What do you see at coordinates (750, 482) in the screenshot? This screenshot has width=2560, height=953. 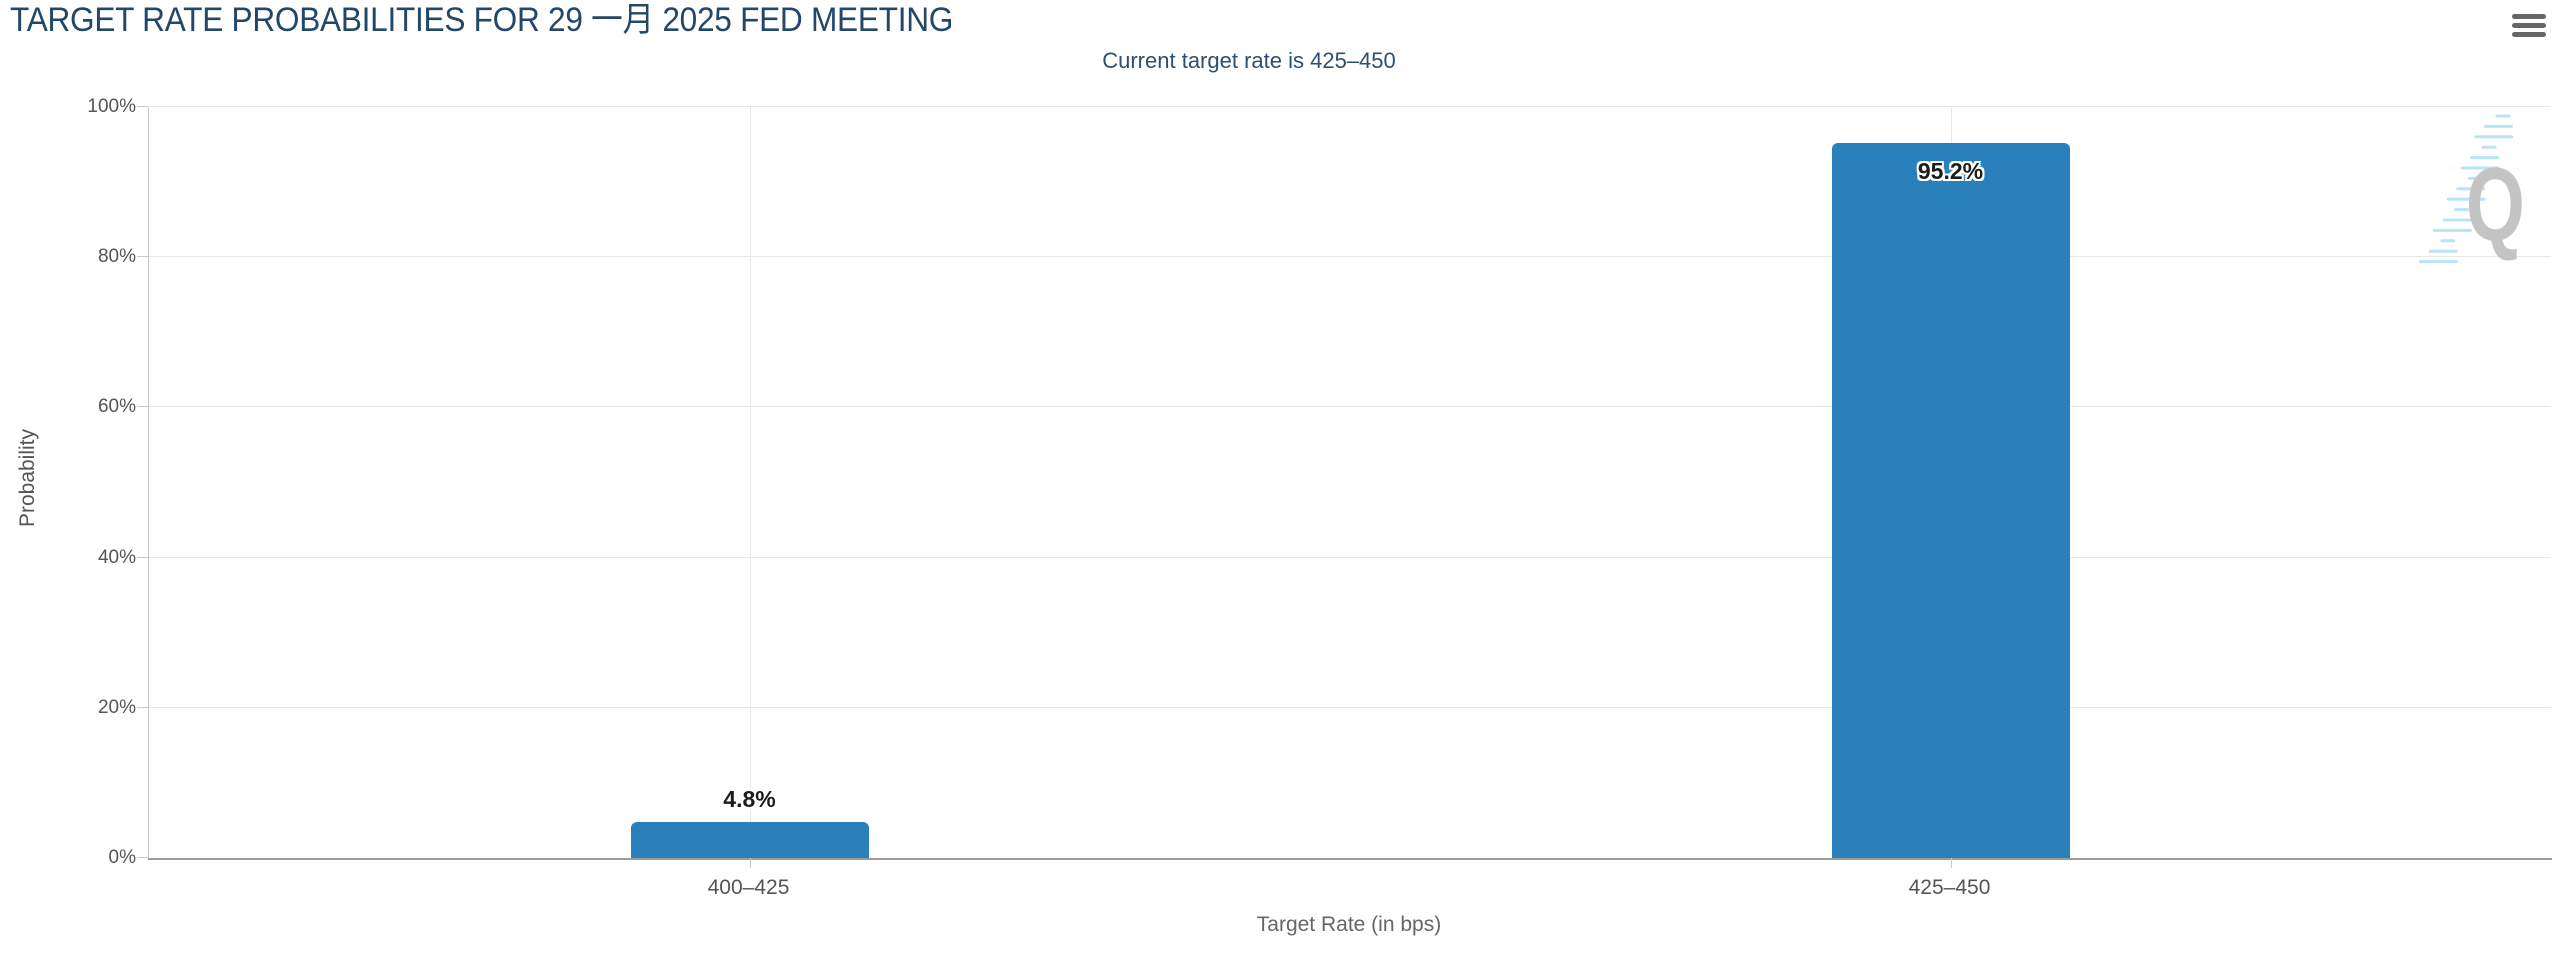 I see `x-gridline` at bounding box center [750, 482].